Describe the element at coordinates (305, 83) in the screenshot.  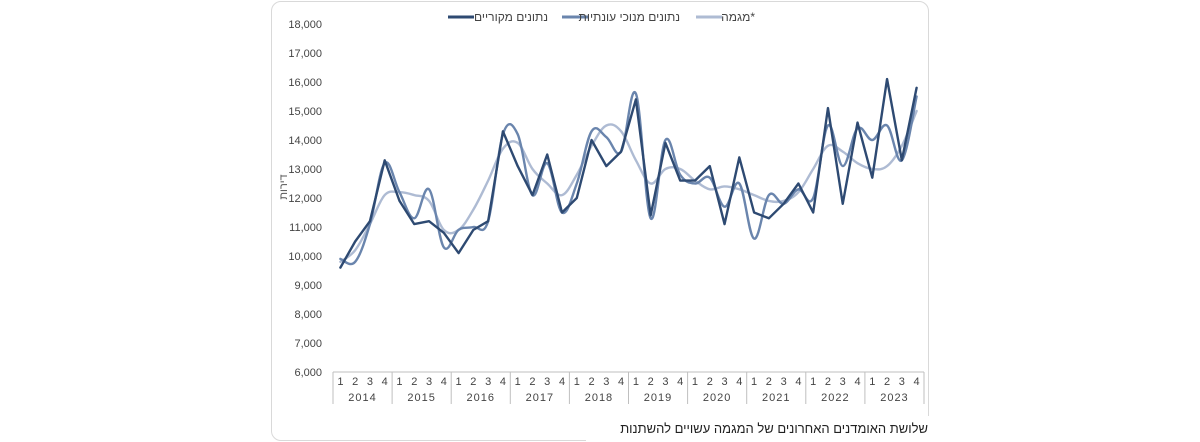
I see `y-tick-label: 16,000` at that location.